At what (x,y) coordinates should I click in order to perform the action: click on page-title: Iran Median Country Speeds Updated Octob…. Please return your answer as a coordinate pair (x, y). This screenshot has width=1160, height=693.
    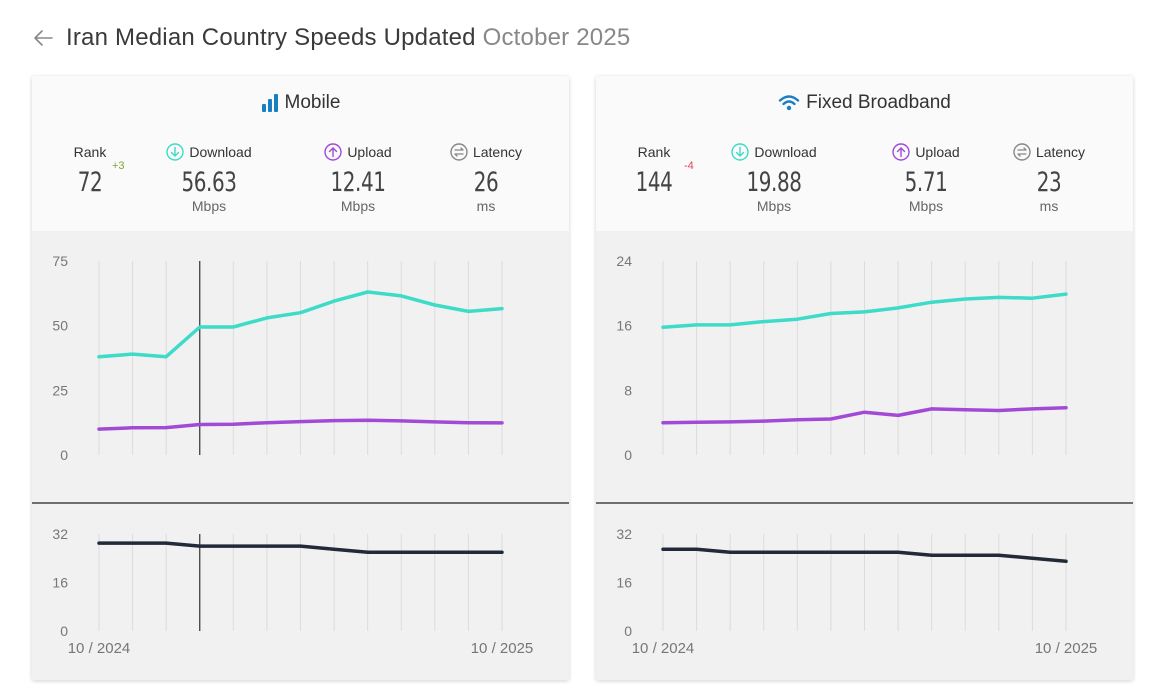
    Looking at the image, I should click on (348, 38).